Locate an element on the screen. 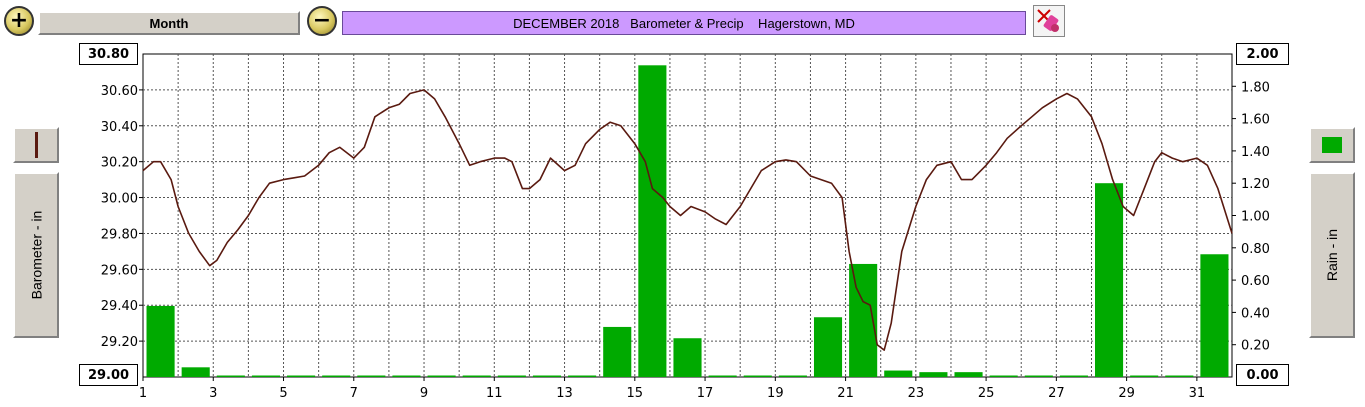 The image size is (1365, 407). right-tick-label: 0.40 is located at coordinates (1255, 313).